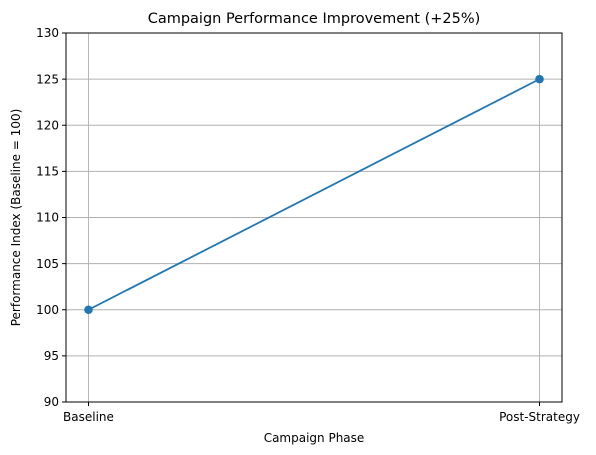 The height and width of the screenshot is (455, 596). I want to click on x-tick-label: Baseline, so click(88, 417).